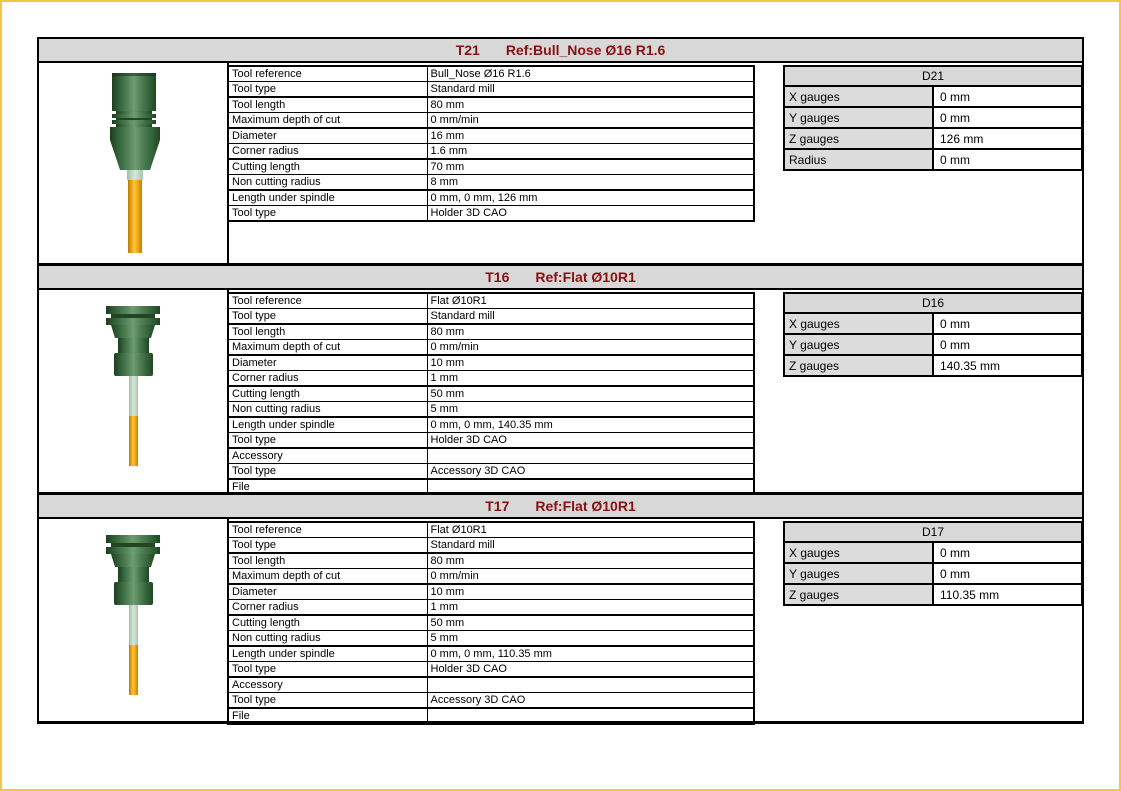 The image size is (1121, 791). What do you see at coordinates (585, 277) in the screenshot?
I see `tool-ref-label: Ref:Flat Ø10R1` at bounding box center [585, 277].